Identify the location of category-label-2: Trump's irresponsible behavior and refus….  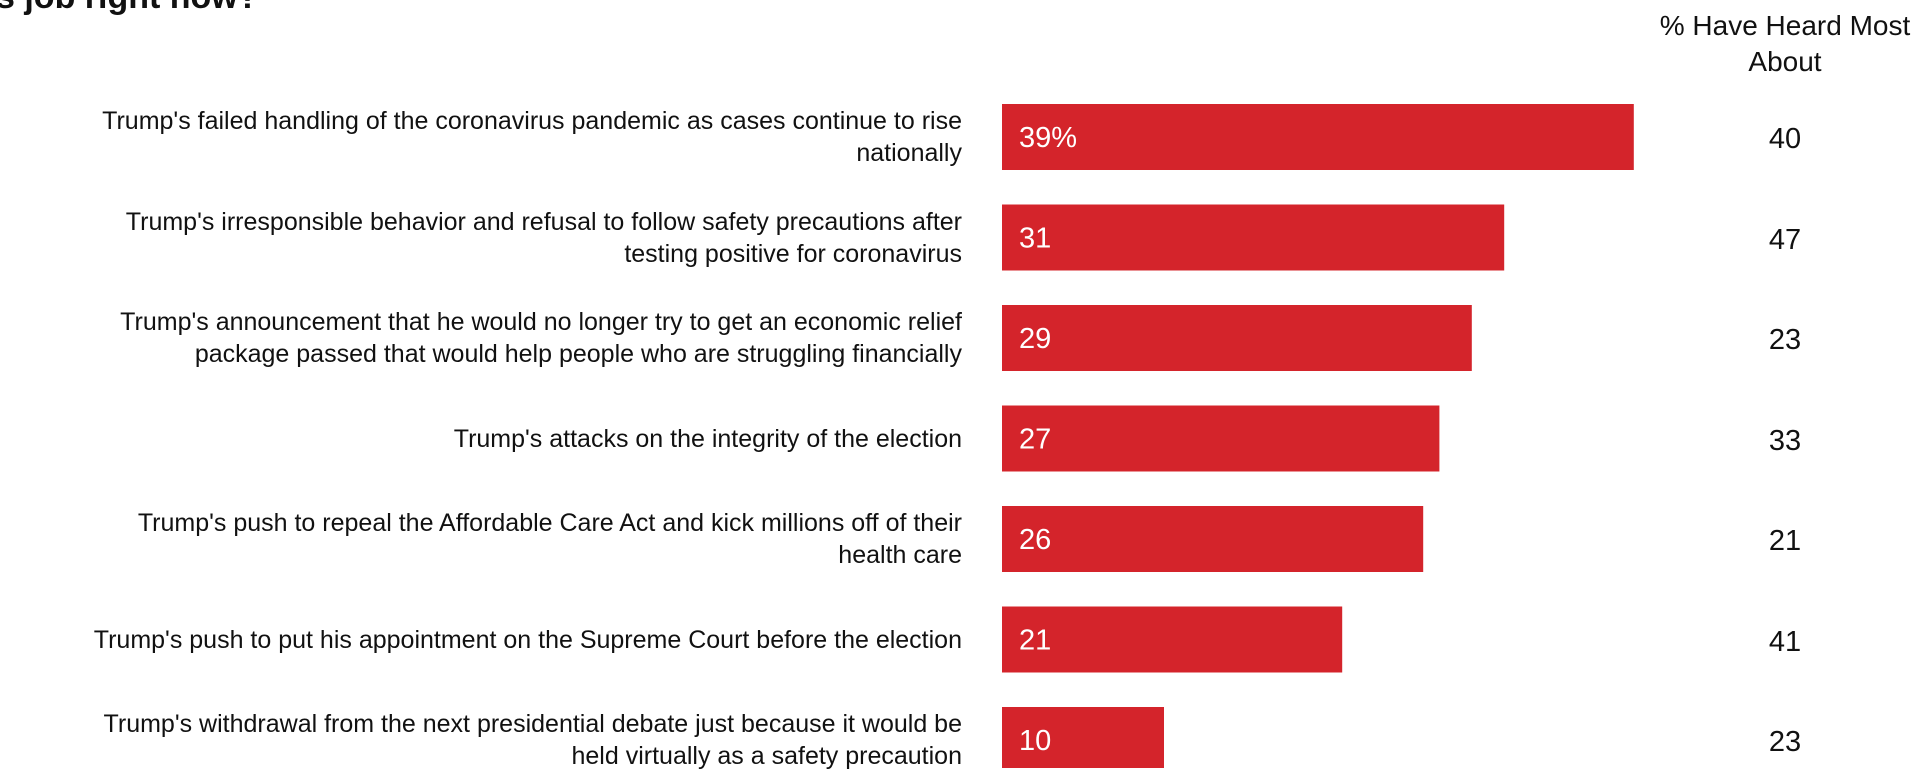
(481, 238).